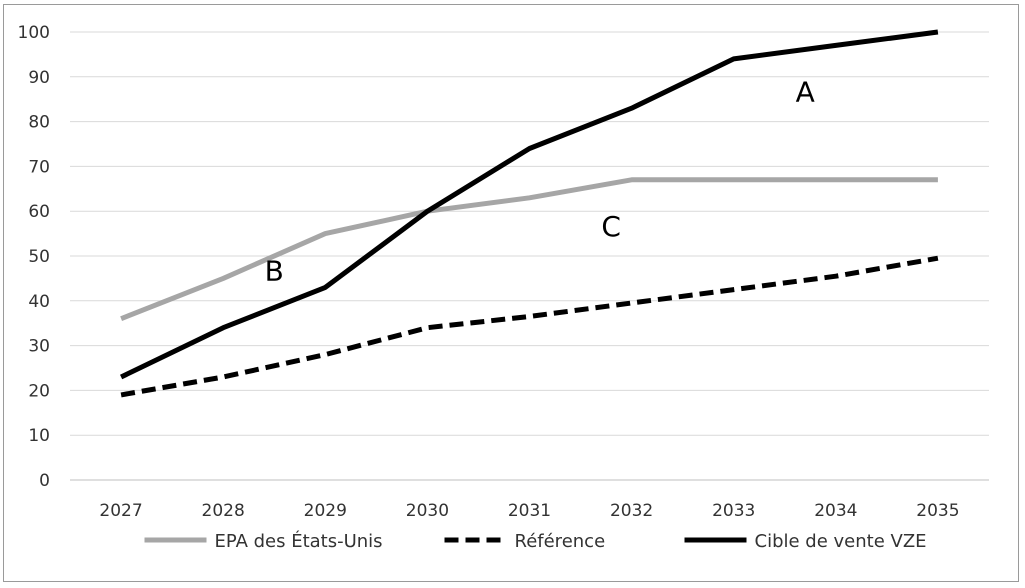 The image size is (1025, 588). What do you see at coordinates (39, 257) in the screenshot?
I see `y-tick-label: 50` at bounding box center [39, 257].